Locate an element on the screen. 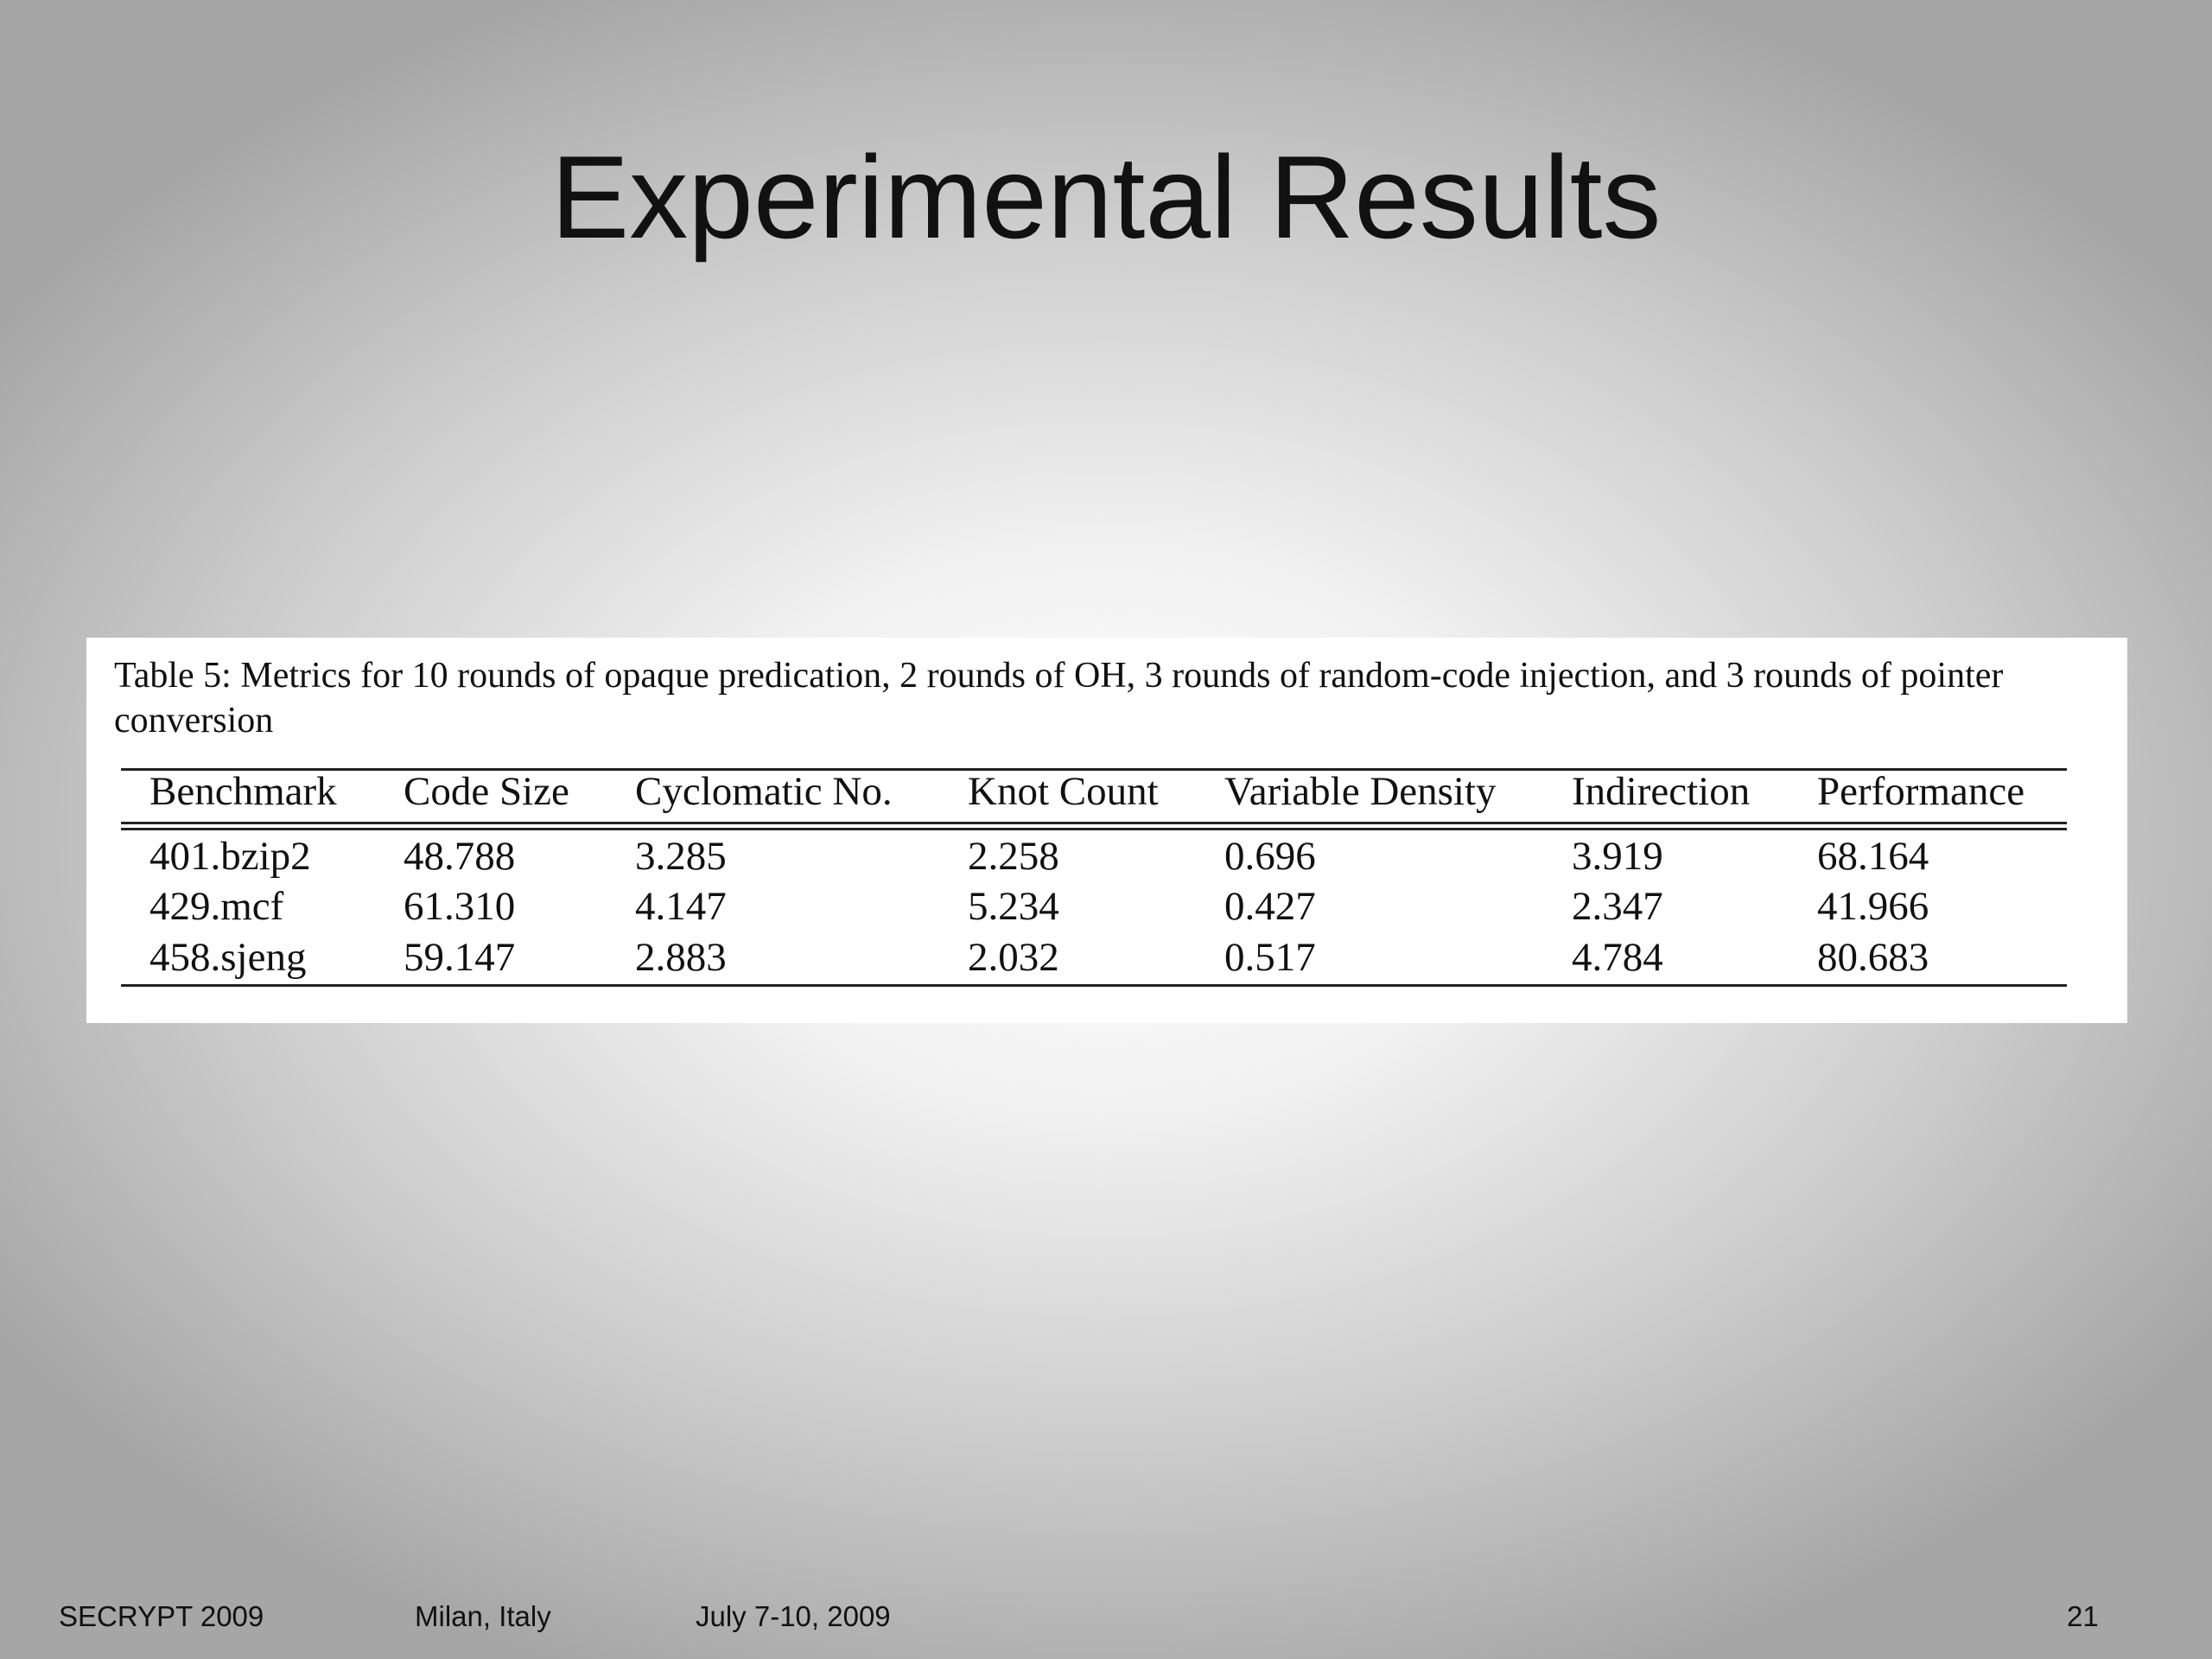  column-header: Benchmark is located at coordinates (243, 791).